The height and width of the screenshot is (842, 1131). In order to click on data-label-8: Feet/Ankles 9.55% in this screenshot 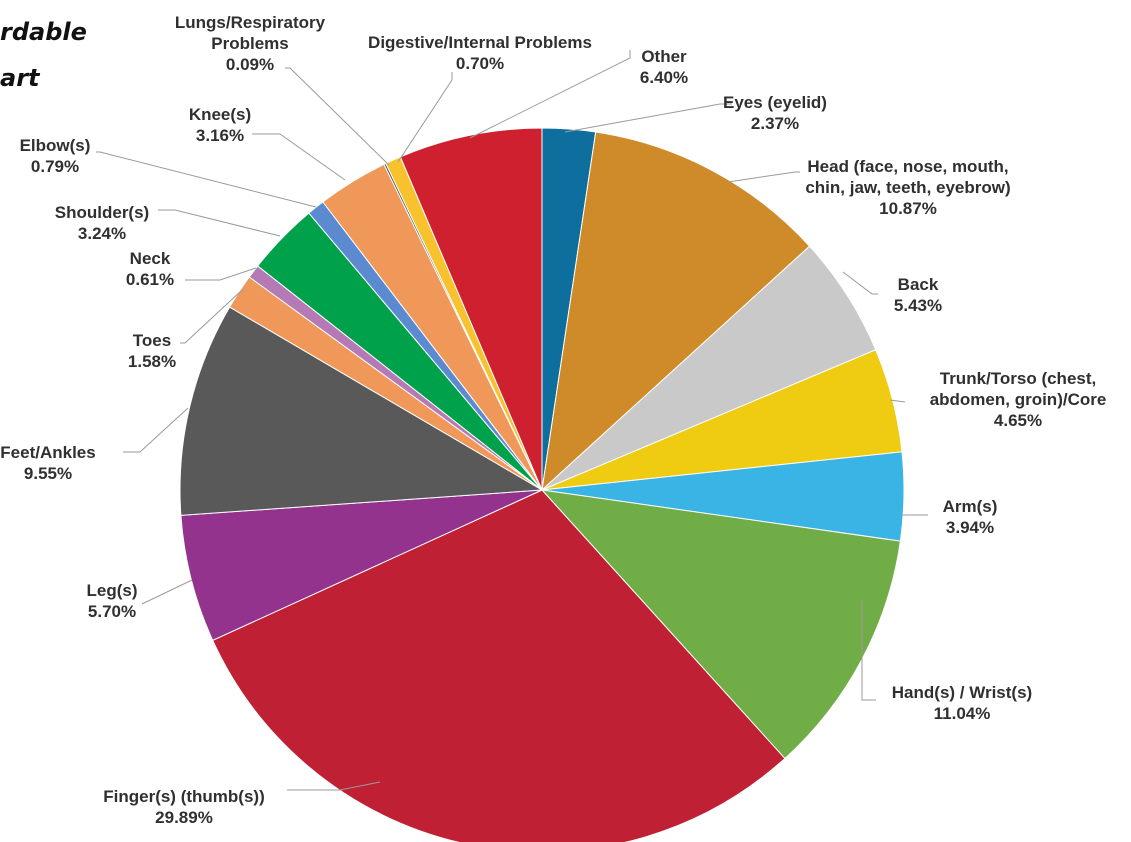, I will do `click(47, 463)`.